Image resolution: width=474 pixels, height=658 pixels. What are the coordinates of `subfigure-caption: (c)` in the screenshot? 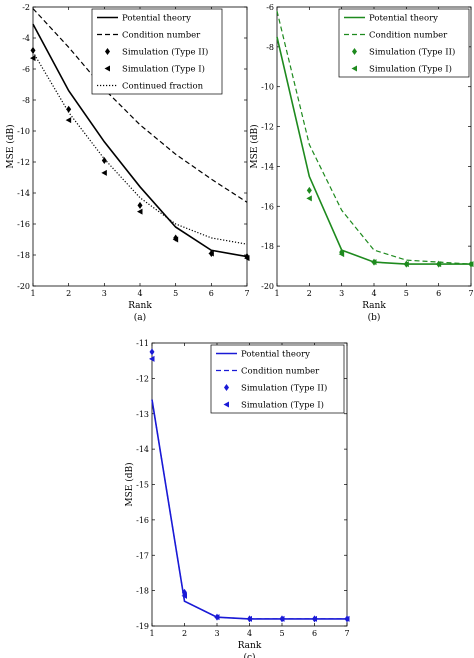 It's located at (249, 655).